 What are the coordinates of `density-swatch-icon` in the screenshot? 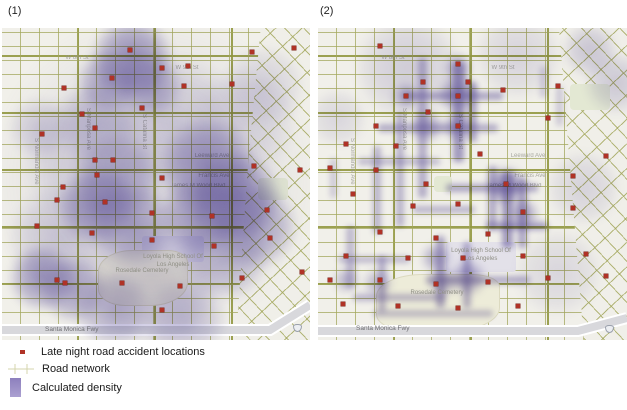 It's located at (15, 387).